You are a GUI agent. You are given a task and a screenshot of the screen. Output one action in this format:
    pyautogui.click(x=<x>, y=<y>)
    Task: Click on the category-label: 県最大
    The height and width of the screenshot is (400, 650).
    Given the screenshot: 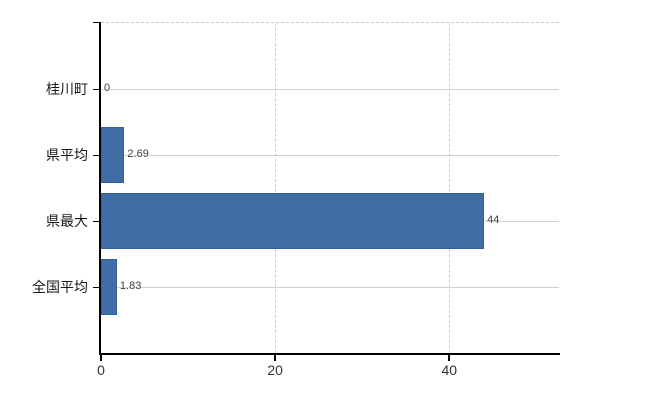 What is the action you would take?
    pyautogui.click(x=67, y=221)
    